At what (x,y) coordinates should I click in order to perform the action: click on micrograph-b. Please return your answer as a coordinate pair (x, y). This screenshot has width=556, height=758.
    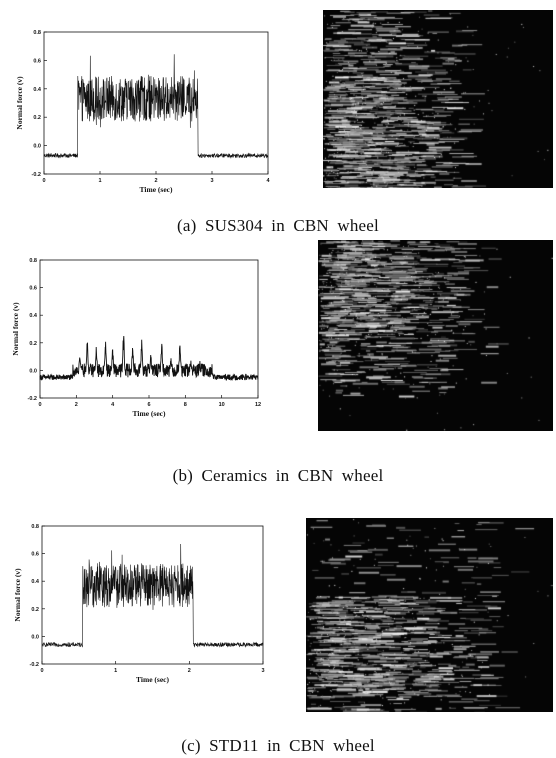
    Looking at the image, I should click on (435, 335).